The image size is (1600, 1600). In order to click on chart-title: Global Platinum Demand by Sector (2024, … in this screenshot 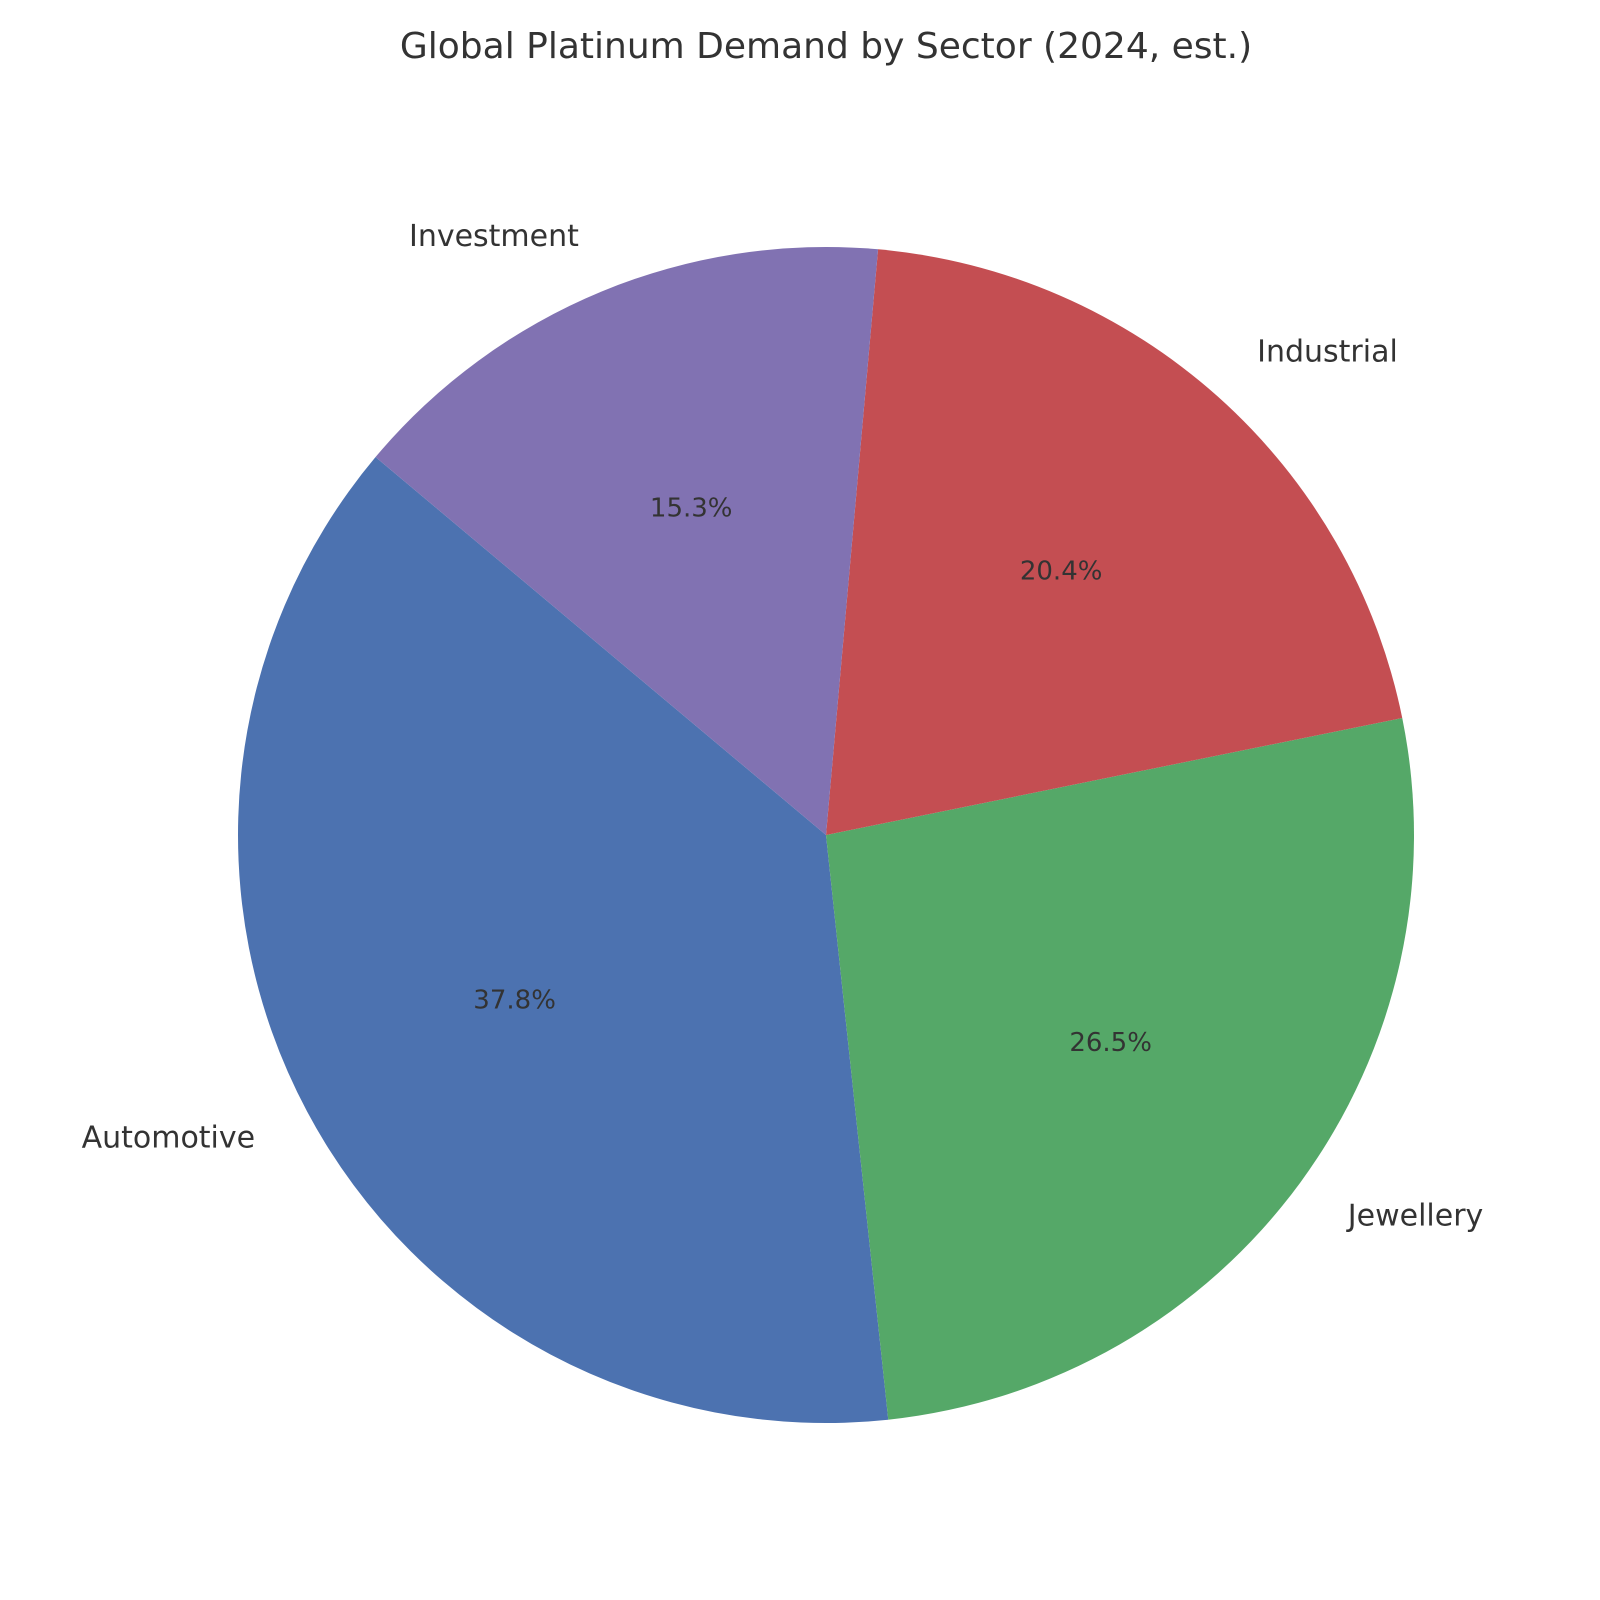, I will do `click(826, 46)`.